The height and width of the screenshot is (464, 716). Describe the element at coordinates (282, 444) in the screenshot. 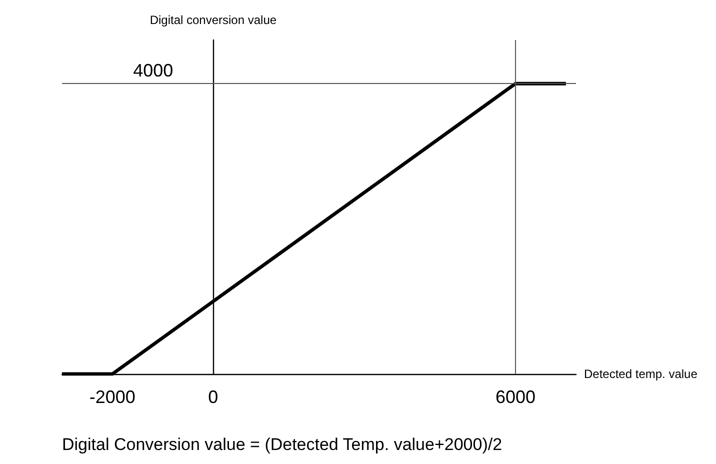

I see `text: Digital Conversion value = (Detected Temp. value+2000)/2` at that location.